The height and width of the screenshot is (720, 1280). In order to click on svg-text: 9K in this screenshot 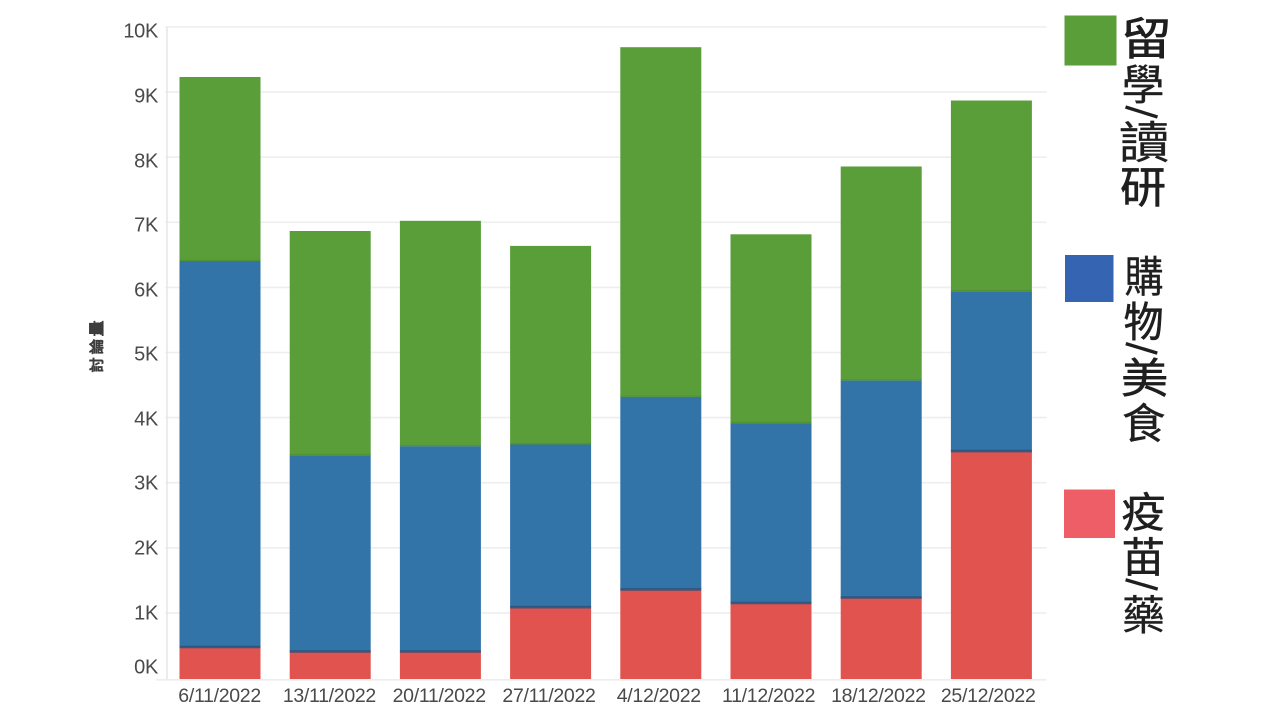, I will do `click(146, 96)`.